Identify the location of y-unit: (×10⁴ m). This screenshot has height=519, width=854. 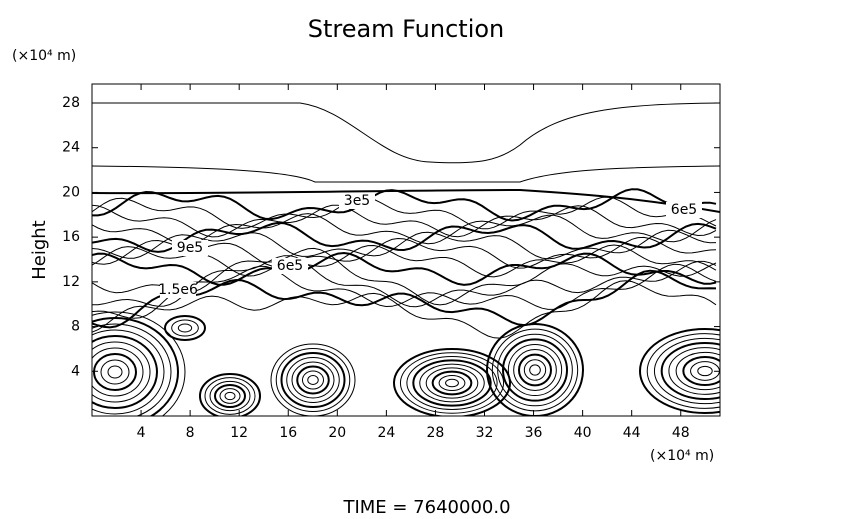
(44, 56).